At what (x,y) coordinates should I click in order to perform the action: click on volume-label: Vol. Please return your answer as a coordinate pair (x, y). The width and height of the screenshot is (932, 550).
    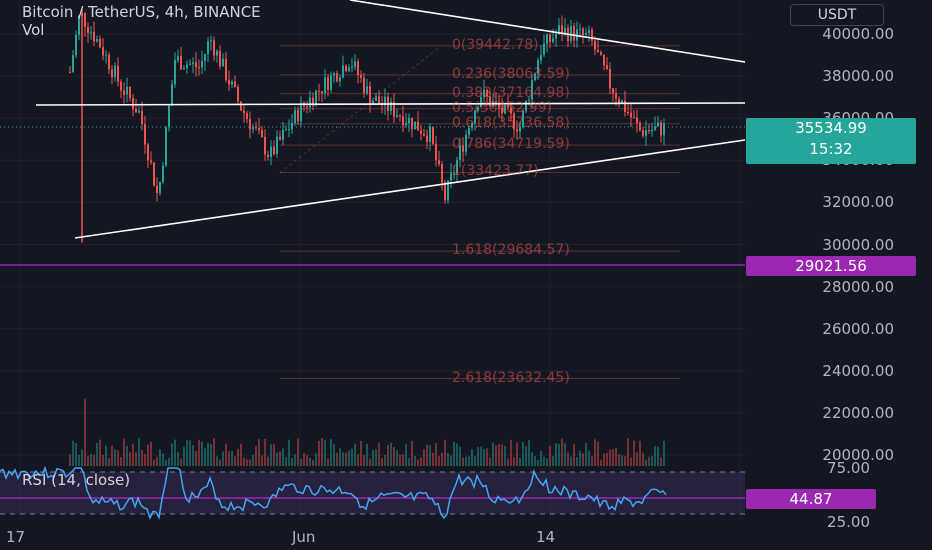
    Looking at the image, I should click on (33, 30).